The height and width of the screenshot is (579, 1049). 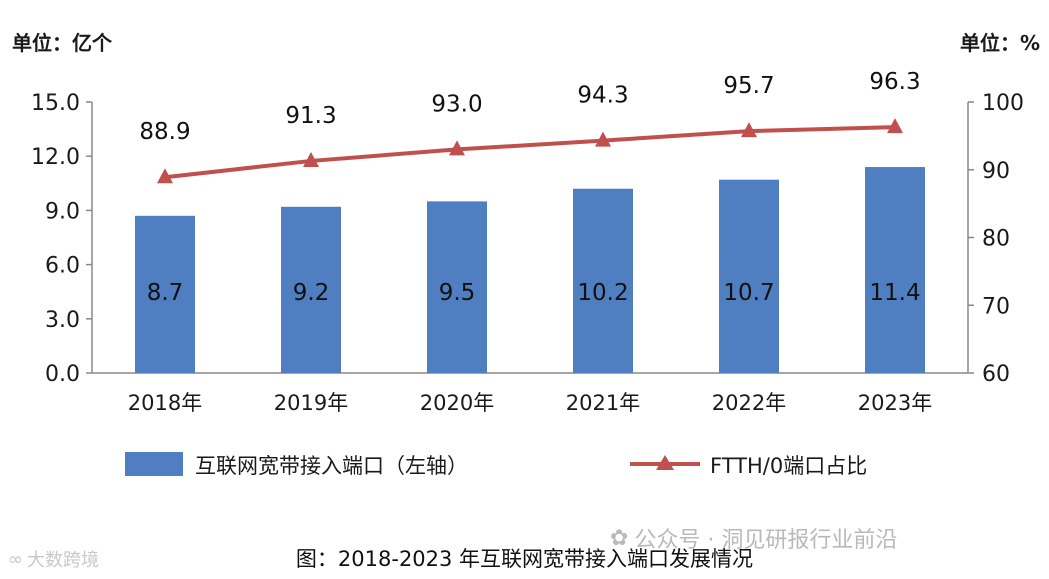 I want to click on legend-line-label: FTTH/0端口占比, so click(x=788, y=466).